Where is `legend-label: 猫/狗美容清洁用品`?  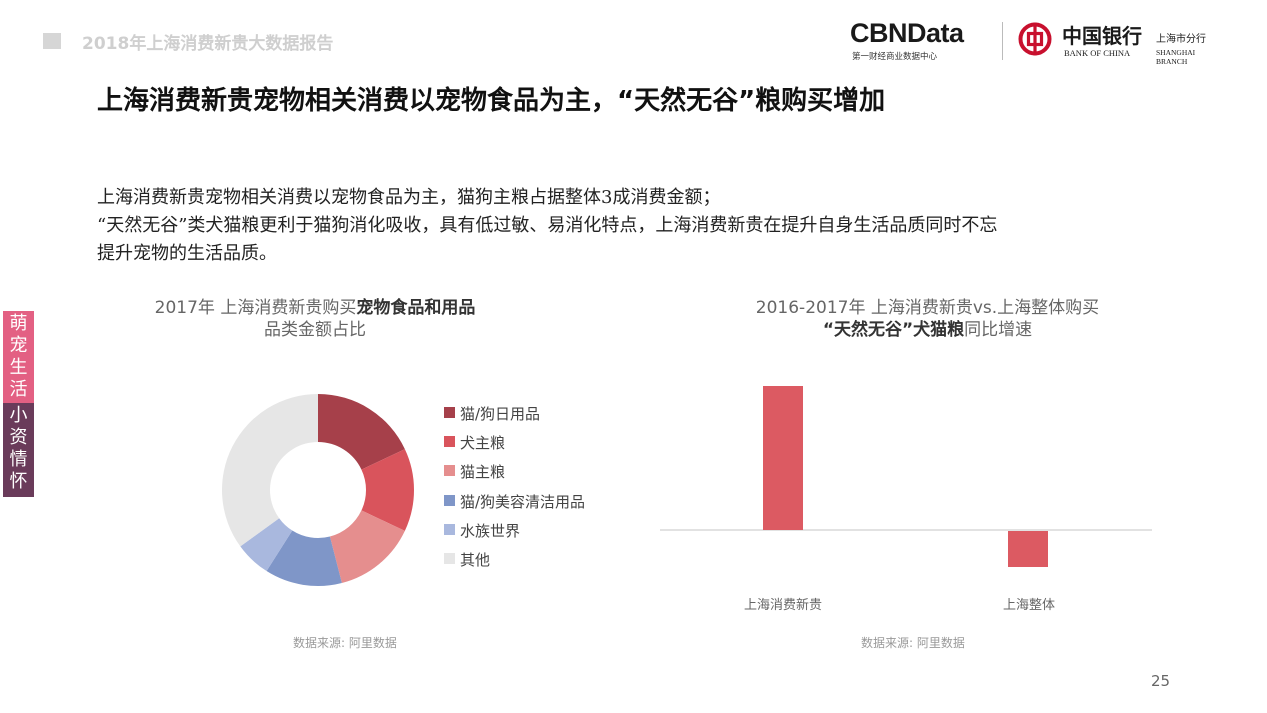
legend-label: 猫/狗美容清洁用品 is located at coordinates (523, 501).